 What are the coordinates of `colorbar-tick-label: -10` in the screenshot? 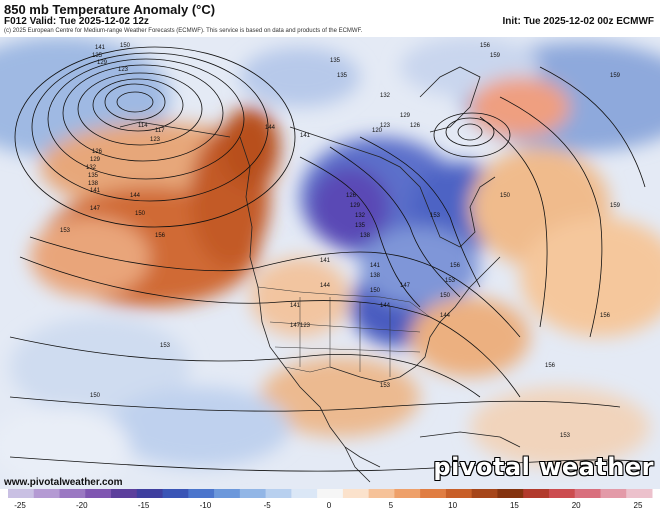 It's located at (206, 505).